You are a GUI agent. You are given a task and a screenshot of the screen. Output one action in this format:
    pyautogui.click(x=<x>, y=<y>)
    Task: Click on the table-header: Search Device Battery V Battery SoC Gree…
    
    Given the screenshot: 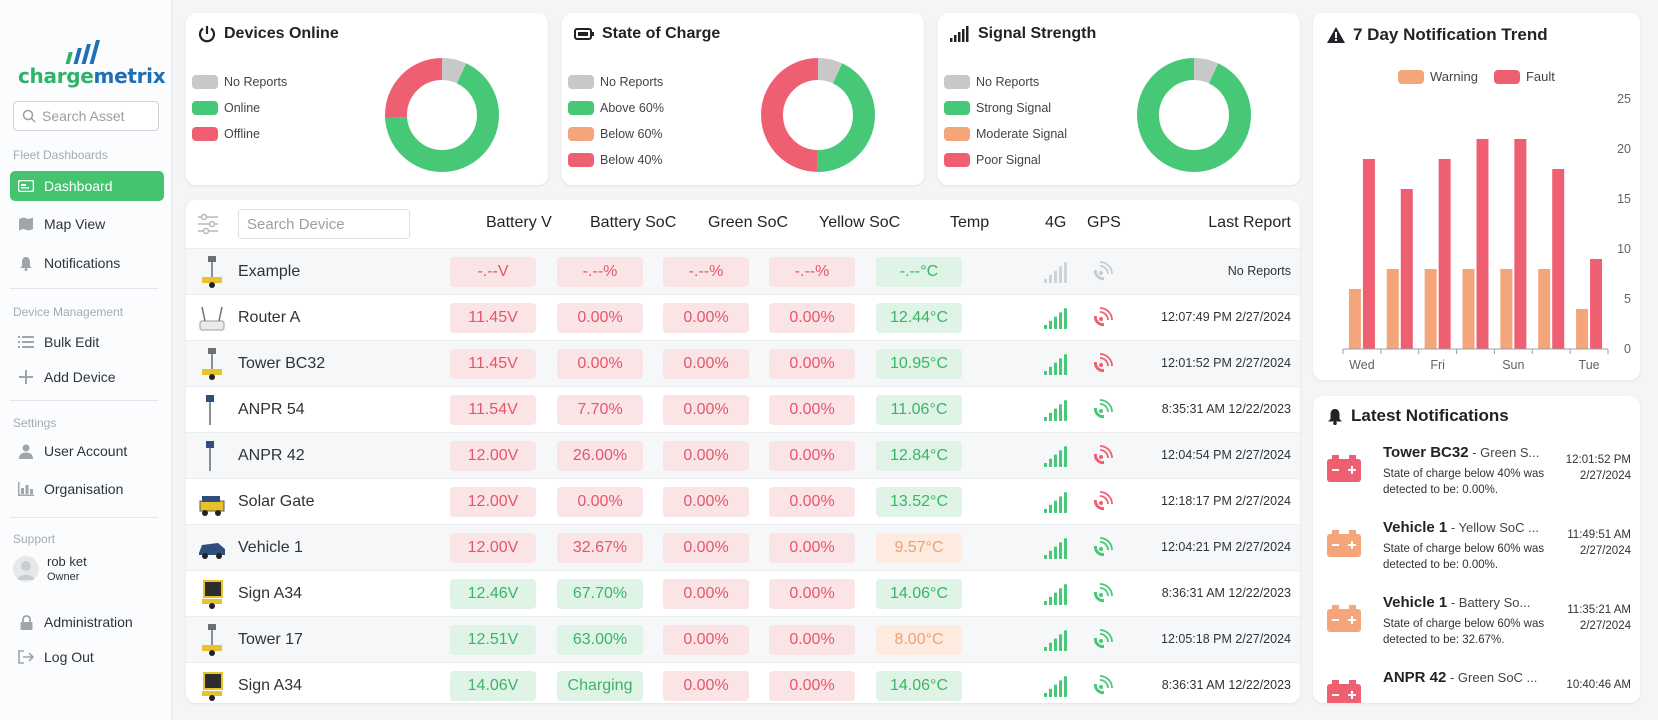 What is the action you would take?
    pyautogui.click(x=743, y=224)
    